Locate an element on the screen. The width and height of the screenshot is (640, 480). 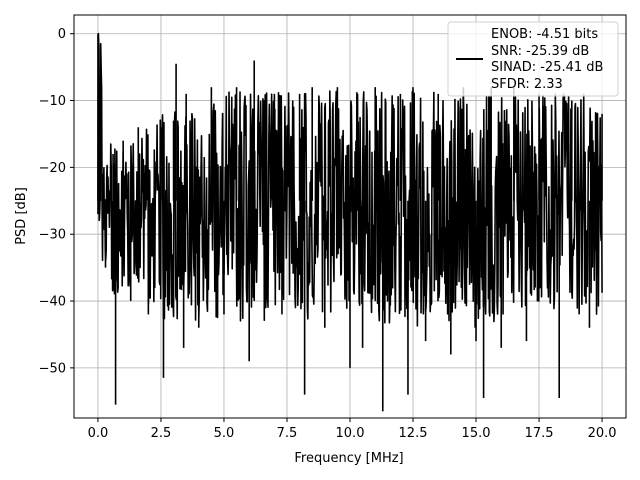
y-tick-label: 0 is located at coordinates (62, 34).